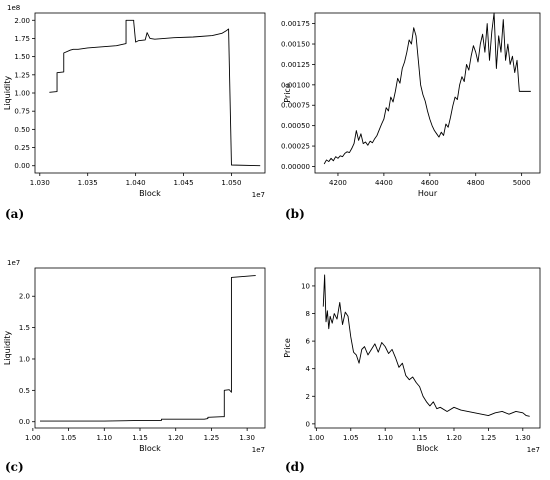 The width and height of the screenshot is (550, 480). What do you see at coordinates (430, 183) in the screenshot?
I see `x-tick-label: 4600` at bounding box center [430, 183].